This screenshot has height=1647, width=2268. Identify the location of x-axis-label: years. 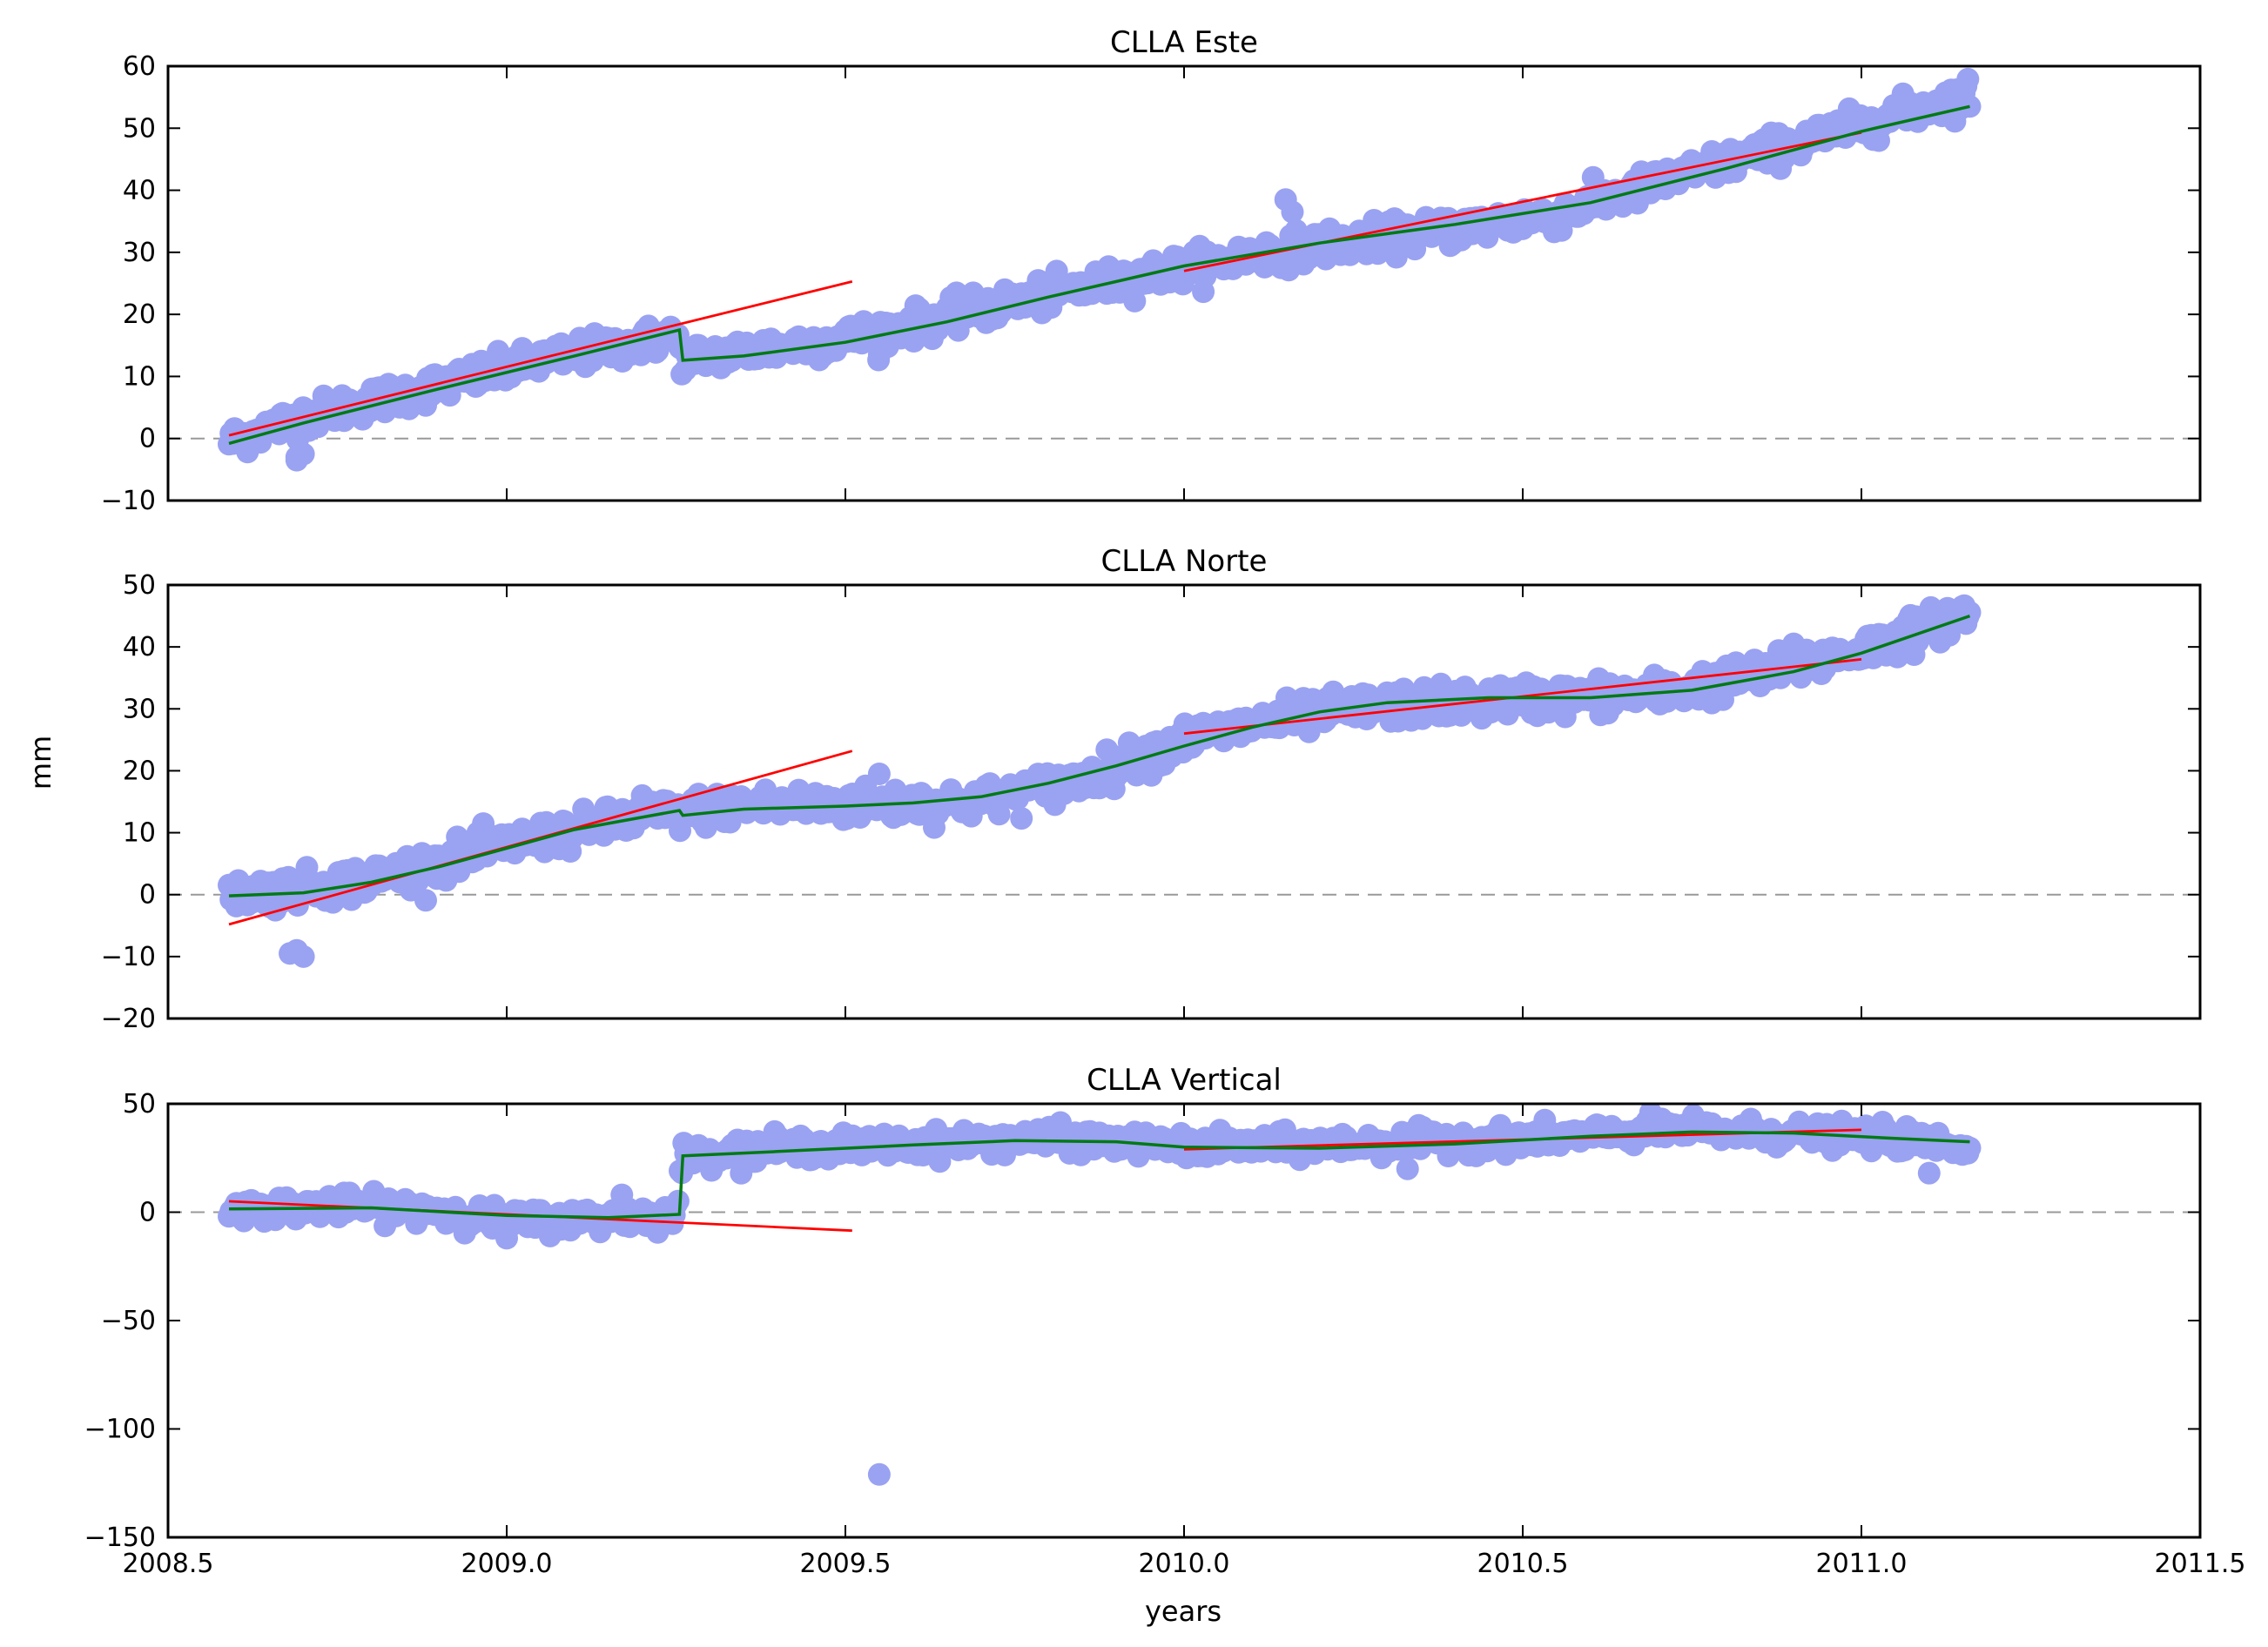
(1183, 1611).